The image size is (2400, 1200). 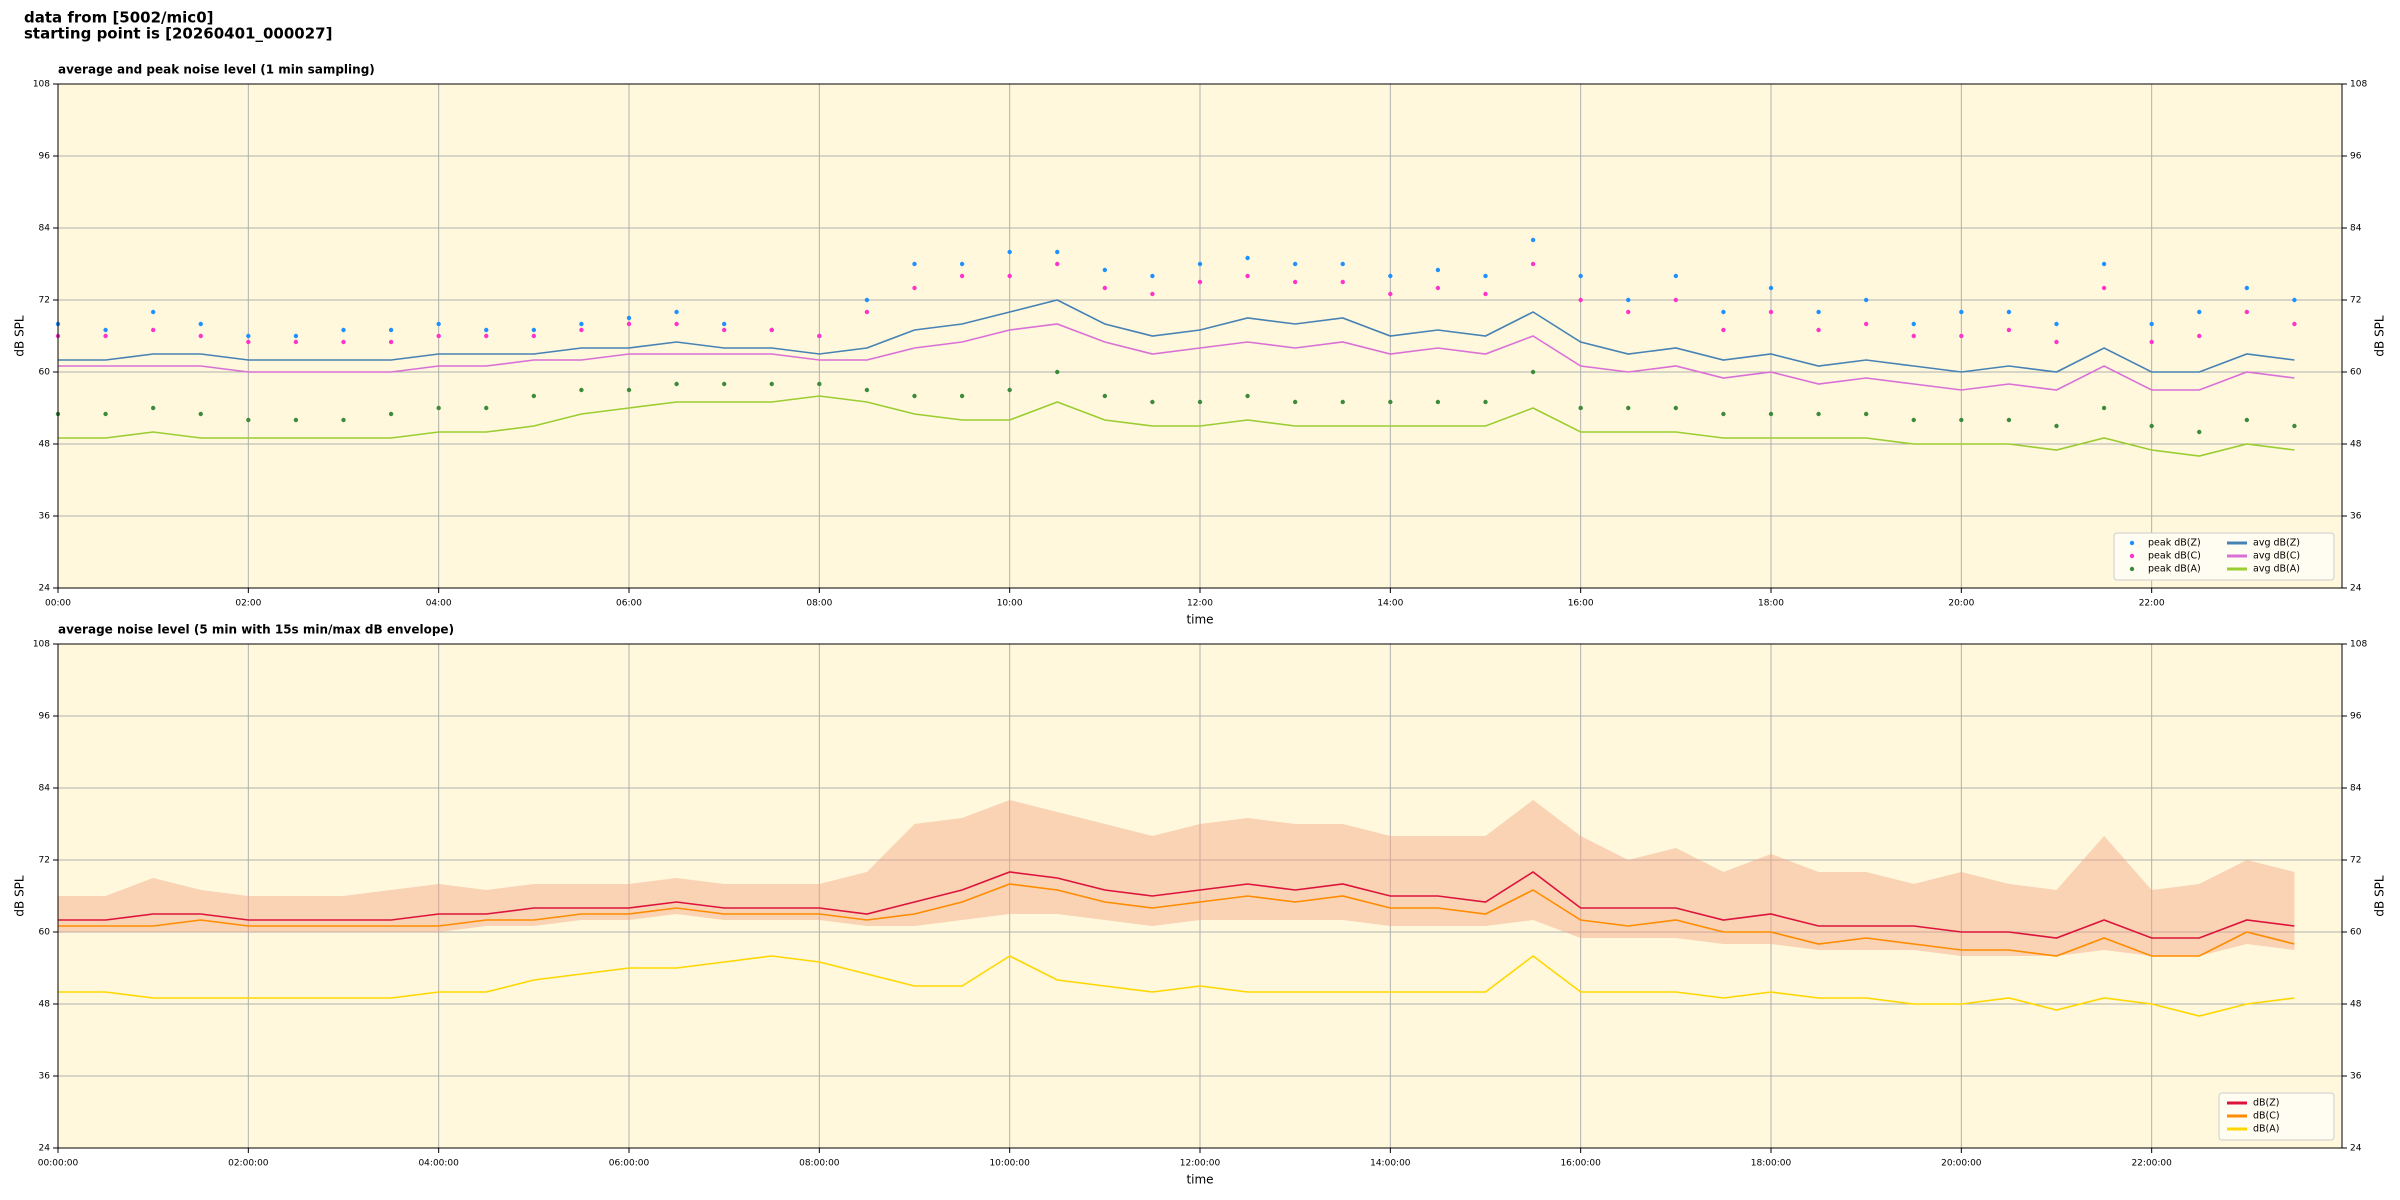 What do you see at coordinates (2355, 861) in the screenshot?
I see `y-tick-label: 72` at bounding box center [2355, 861].